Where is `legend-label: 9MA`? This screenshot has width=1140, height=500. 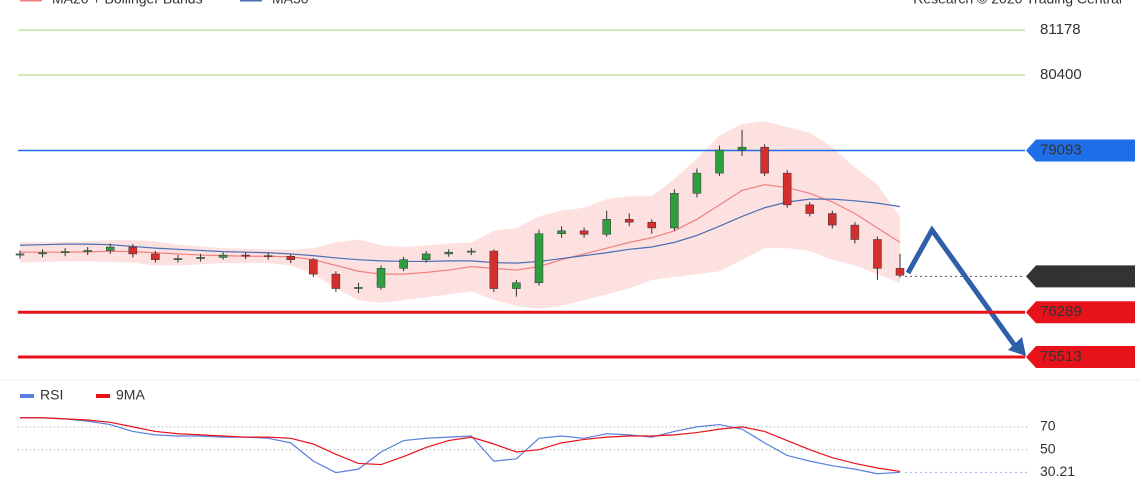 legend-label: 9MA is located at coordinates (130, 395).